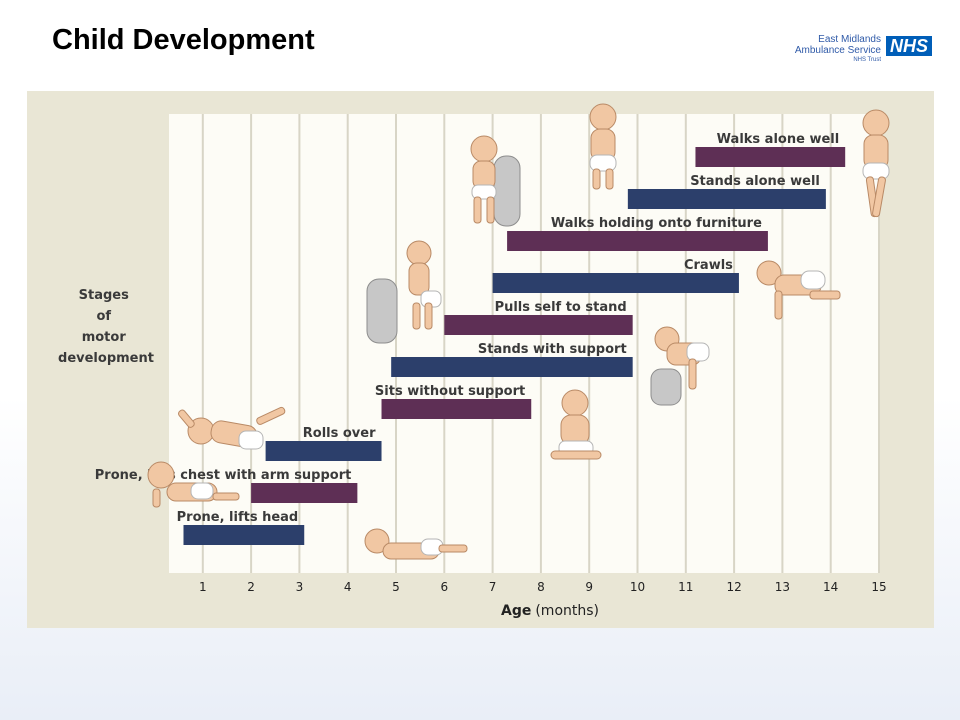 Image resolution: width=960 pixels, height=720 pixels. Describe the element at coordinates (450, 391) in the screenshot. I see `bar-label: Sits without support` at that location.